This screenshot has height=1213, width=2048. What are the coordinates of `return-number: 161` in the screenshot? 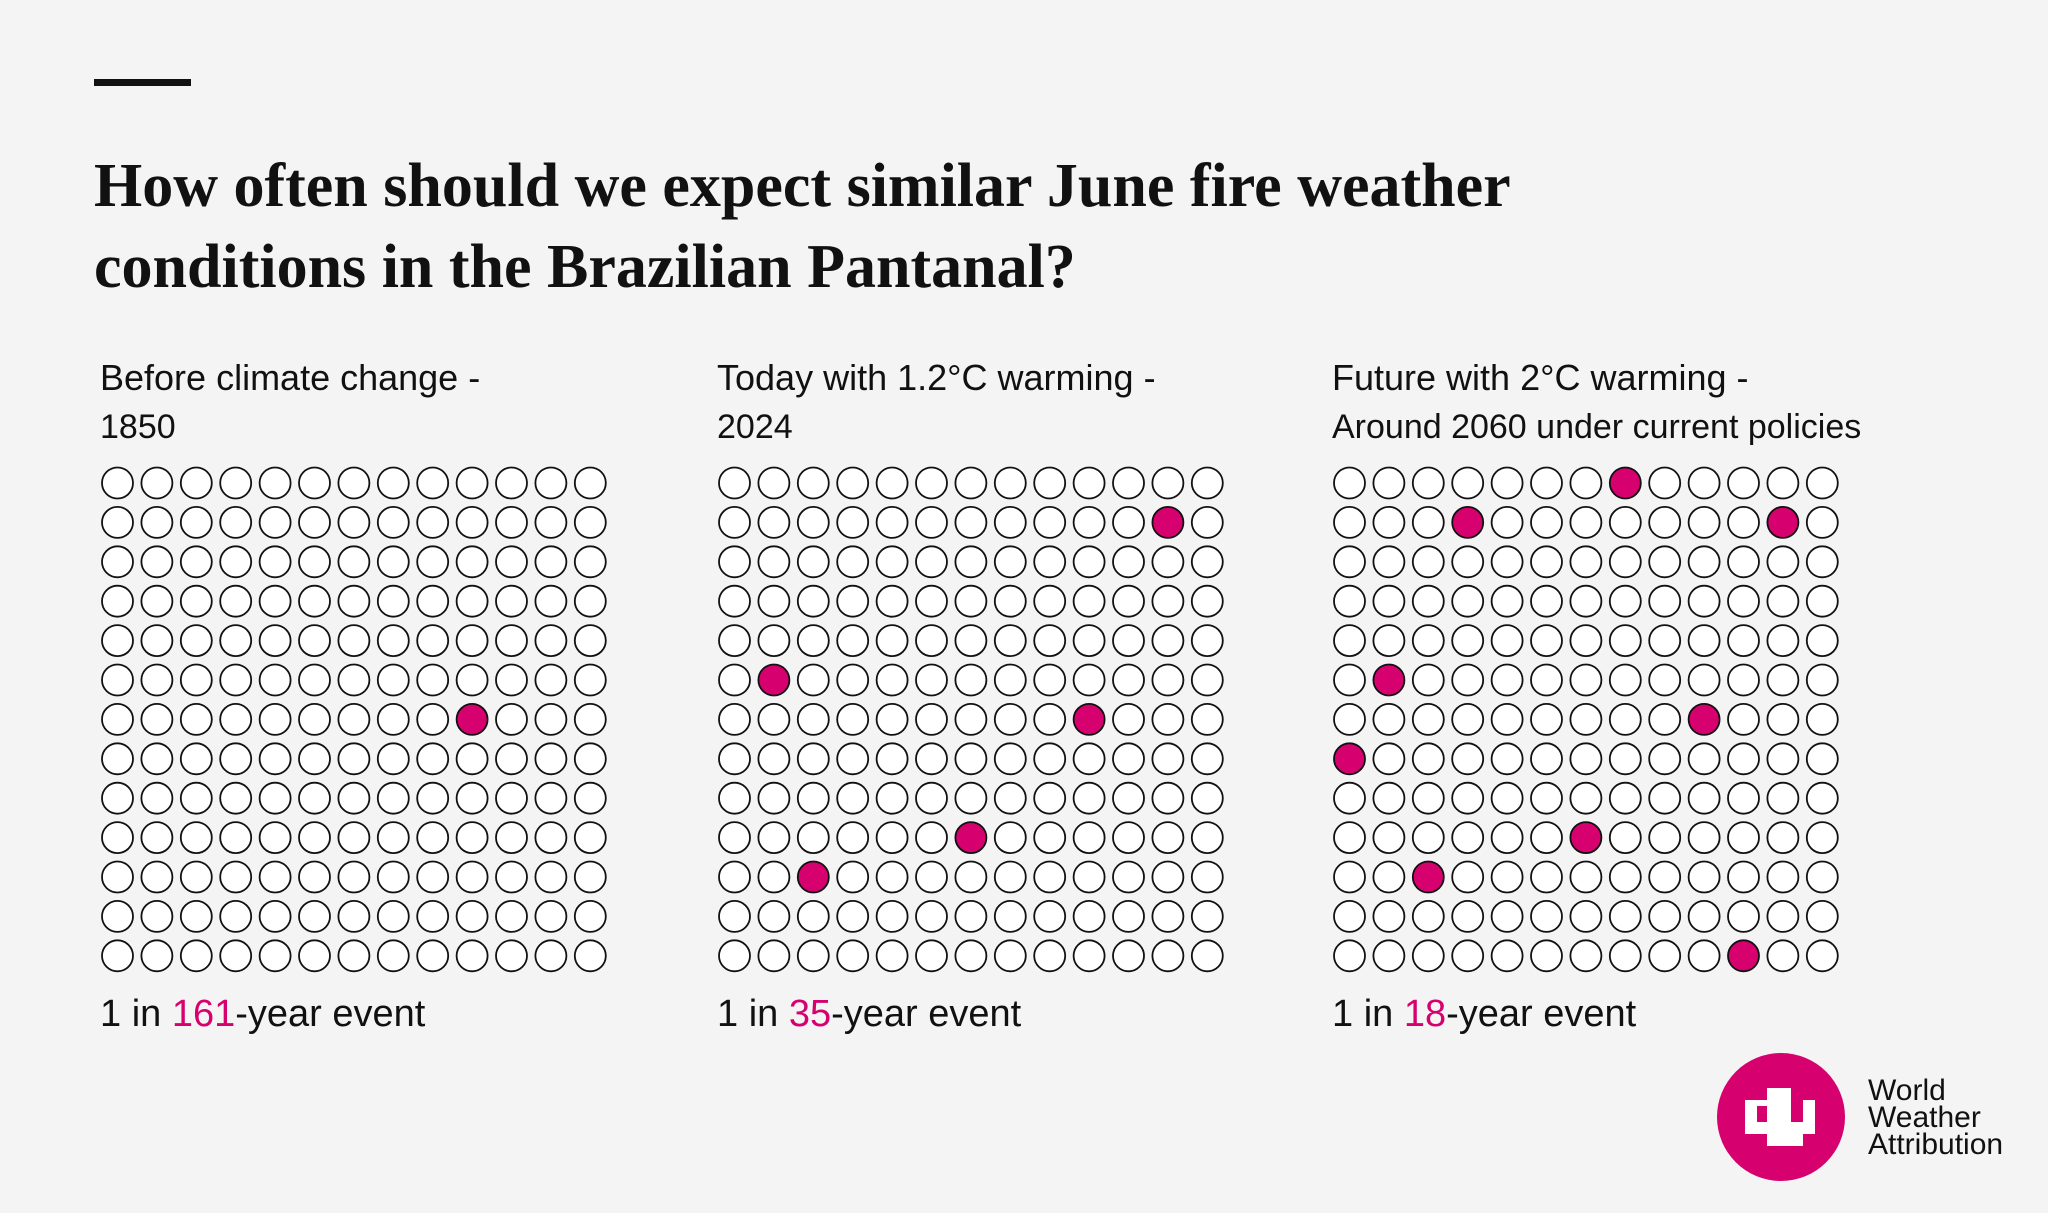 It's located at (203, 1014).